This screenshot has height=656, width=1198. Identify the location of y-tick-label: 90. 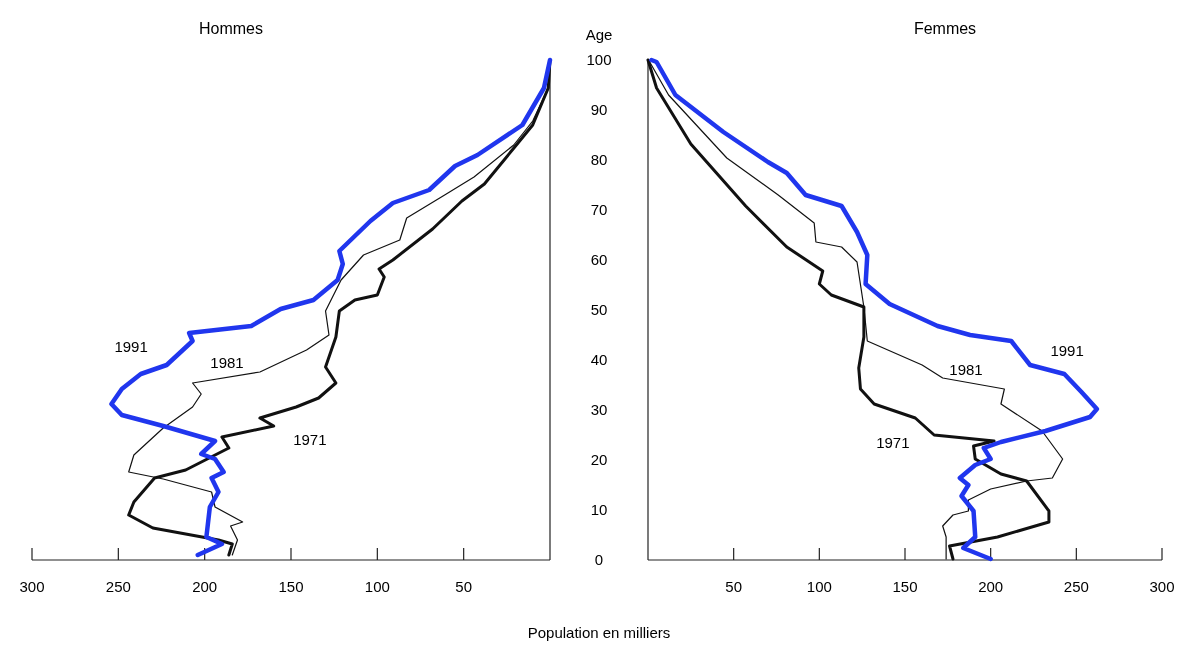
(599, 109).